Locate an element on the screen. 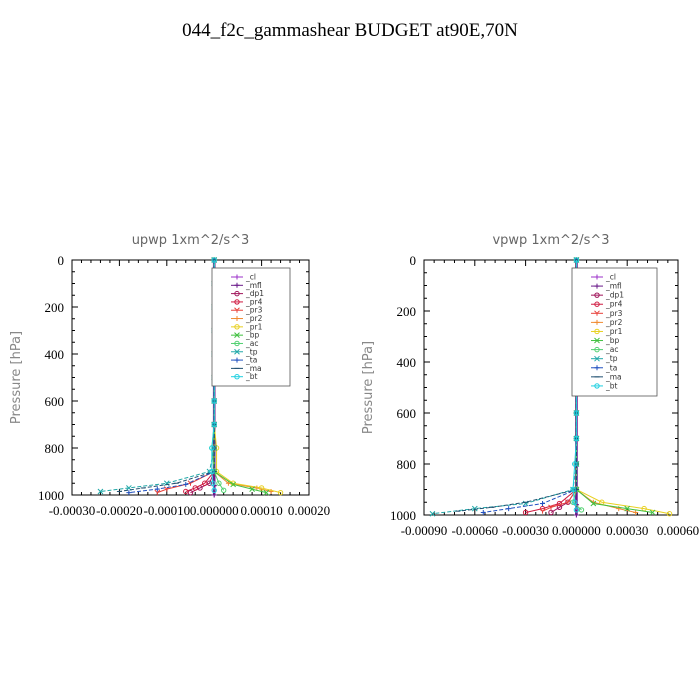 Image resolution: width=700 pixels, height=700 pixels. chart-subtitle: upwp 1xm^2/s^3 is located at coordinates (191, 240).